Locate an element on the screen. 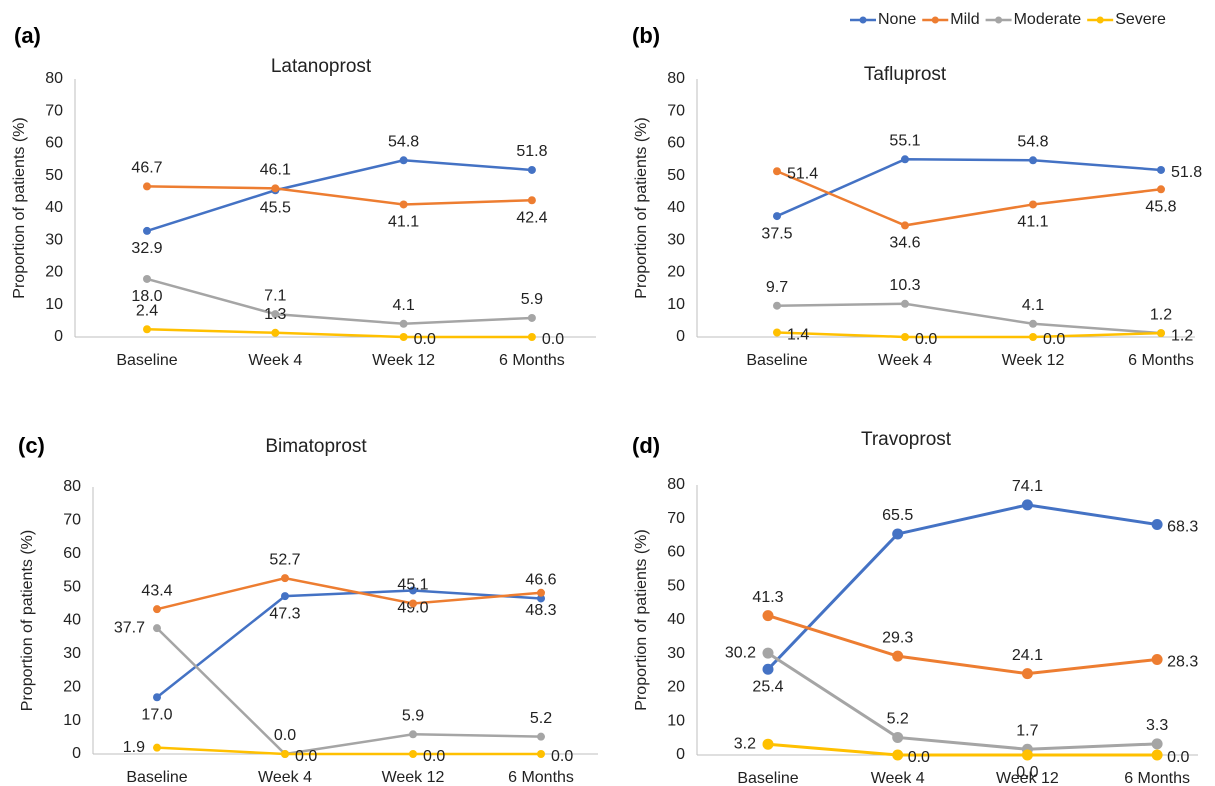 The image size is (1215, 786). data-label: 34.6 is located at coordinates (904, 243).